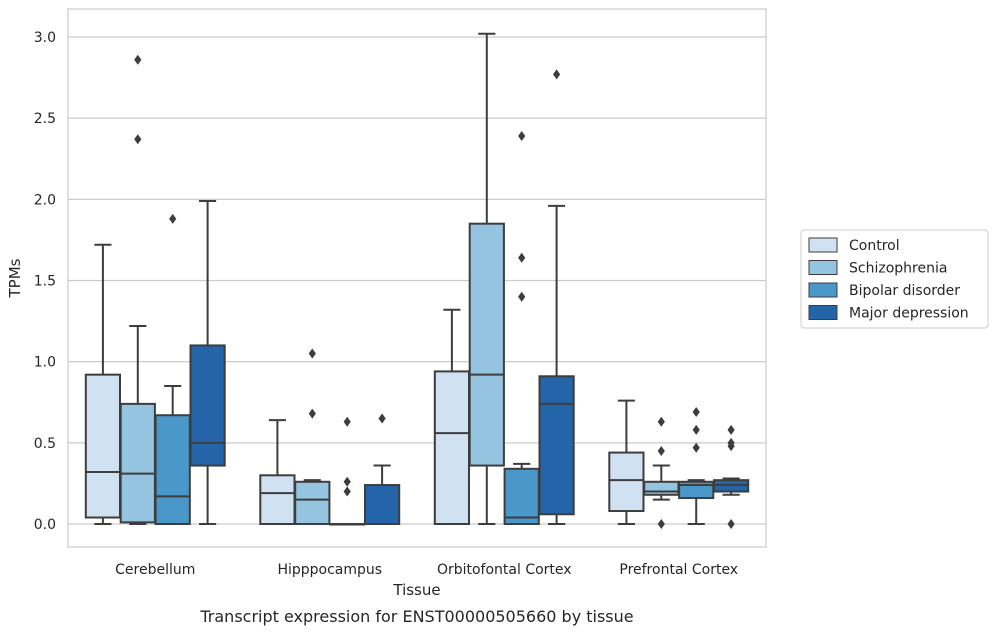  I want to click on y-tick-label: 1.0, so click(45, 363).